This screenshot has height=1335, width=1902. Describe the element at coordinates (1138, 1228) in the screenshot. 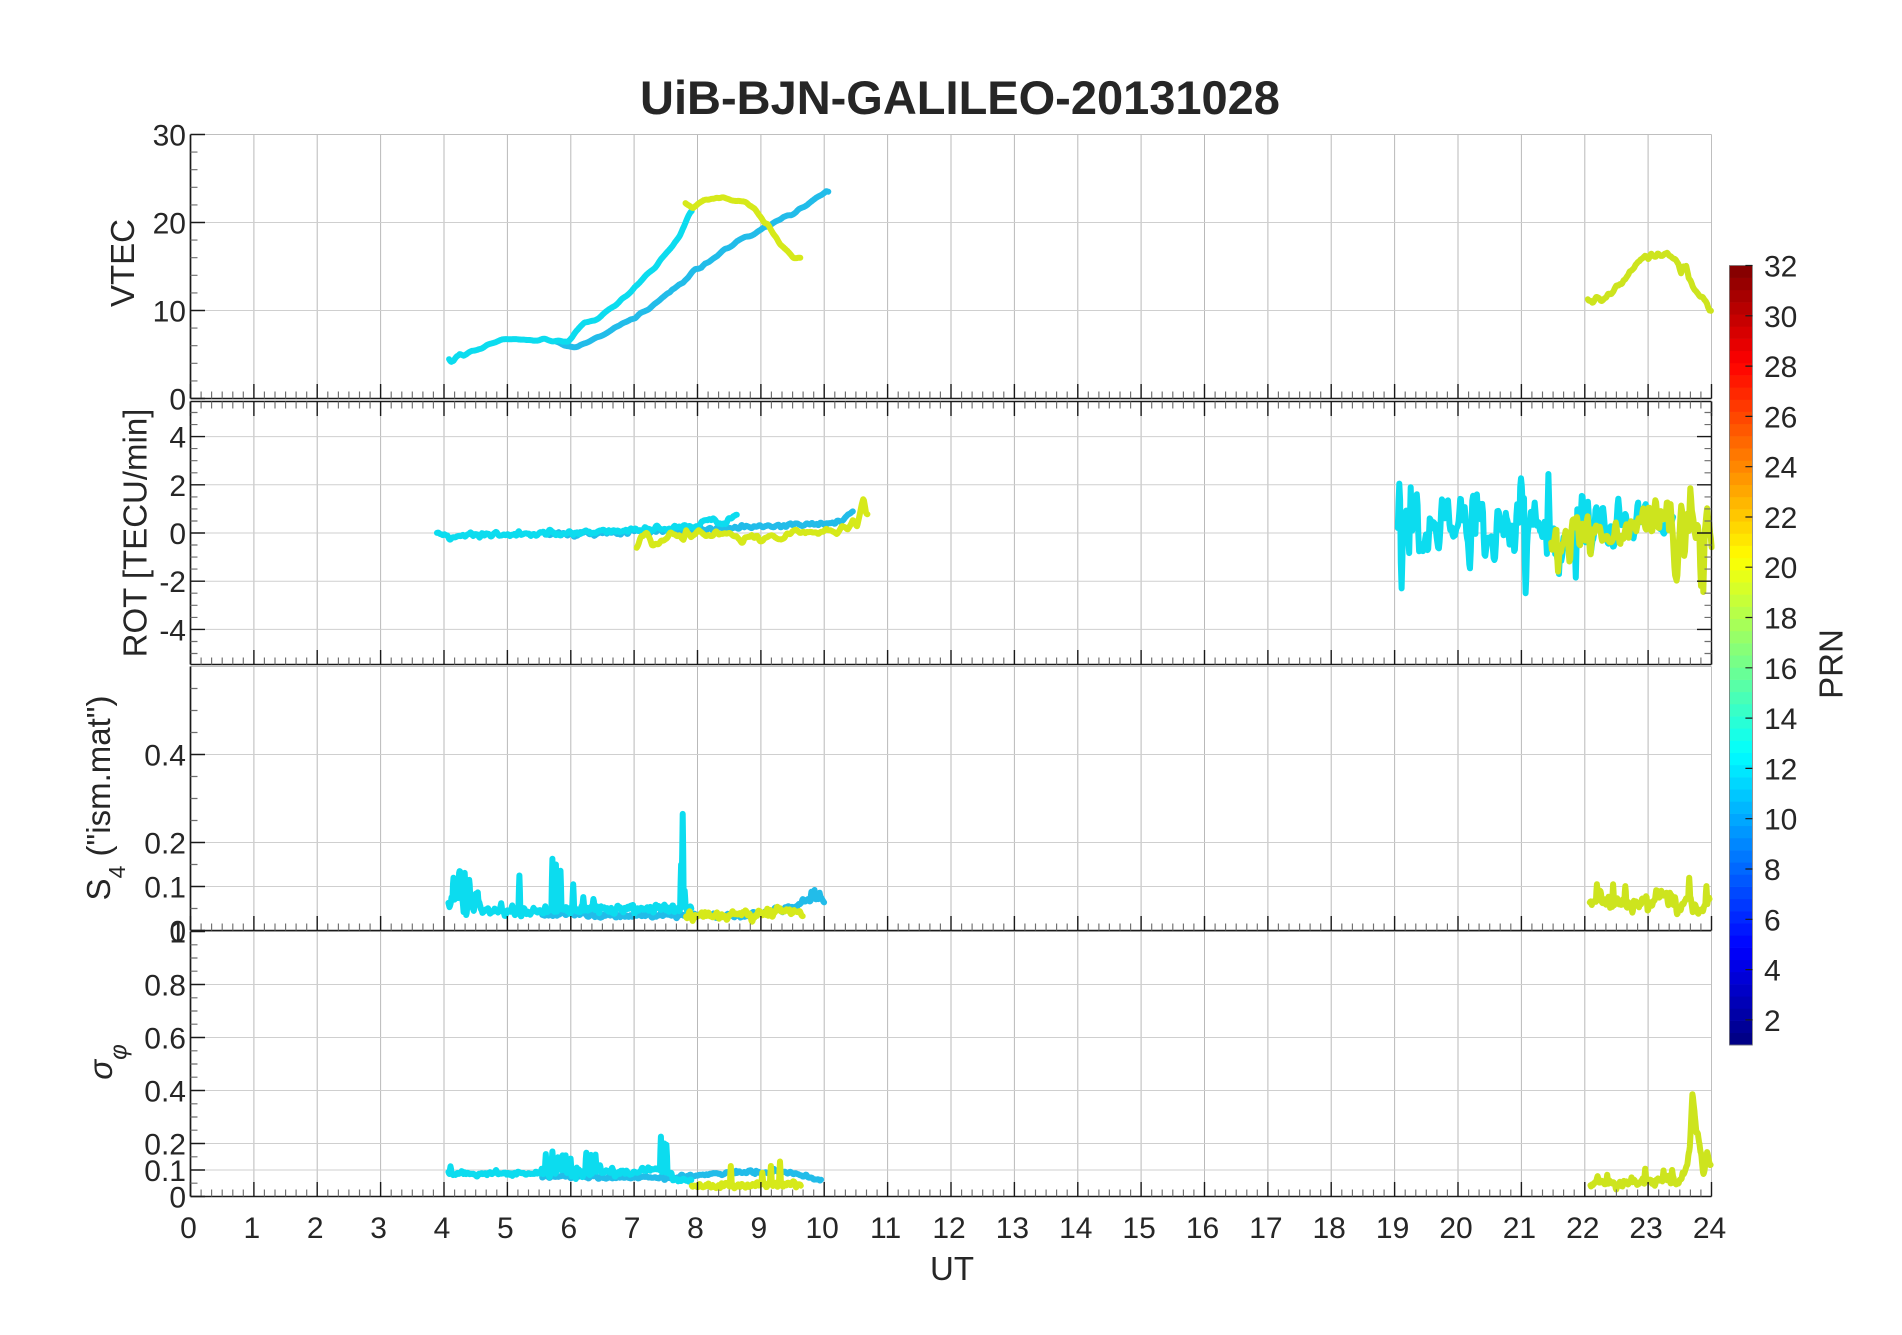

I see `svg-text: 15` at that location.